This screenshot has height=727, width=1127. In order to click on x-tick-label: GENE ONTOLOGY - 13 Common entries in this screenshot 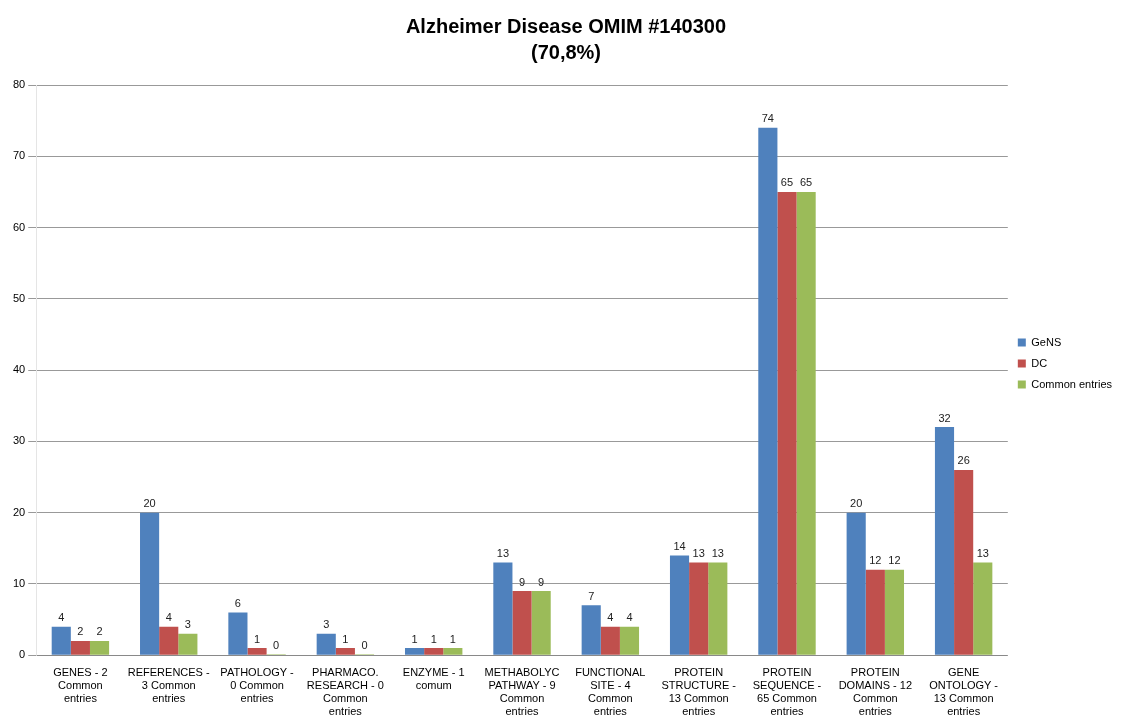, I will do `click(964, 691)`.